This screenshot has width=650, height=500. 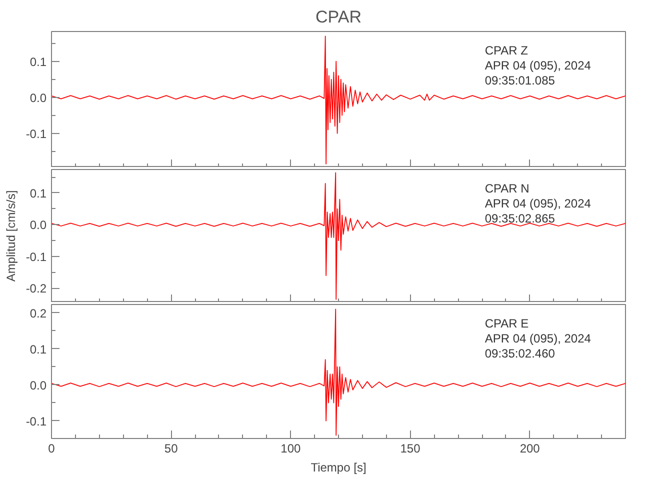 What do you see at coordinates (52, 449) in the screenshot?
I see `x-tick-label: 0` at bounding box center [52, 449].